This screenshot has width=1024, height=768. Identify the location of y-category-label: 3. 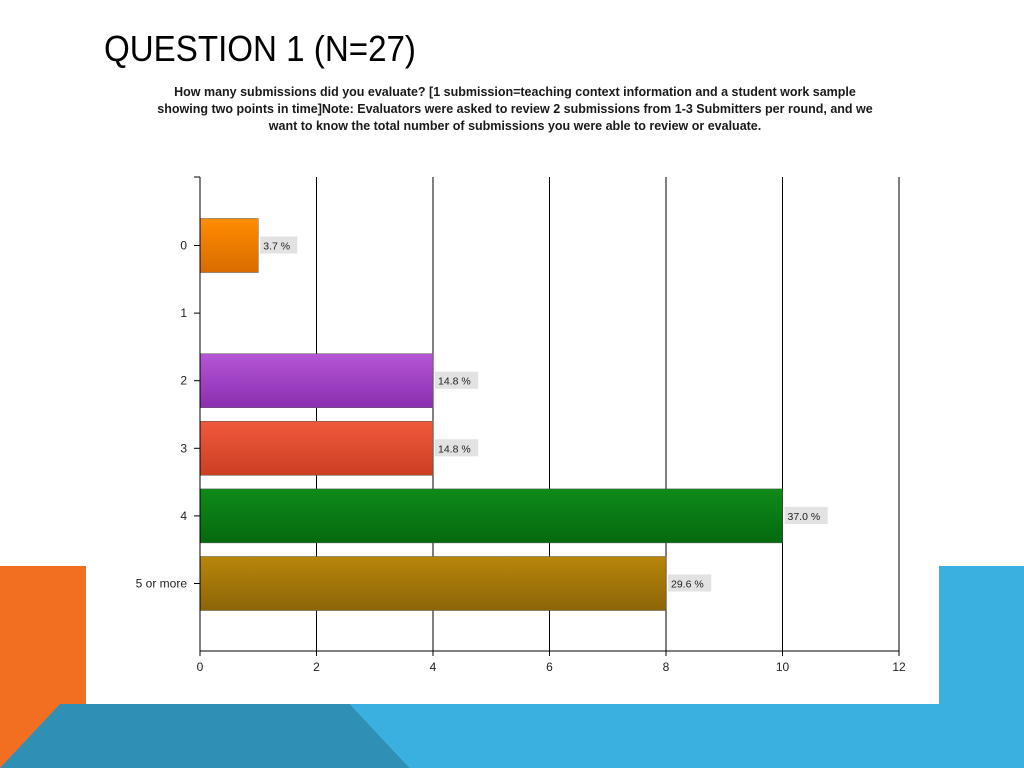
(183, 448).